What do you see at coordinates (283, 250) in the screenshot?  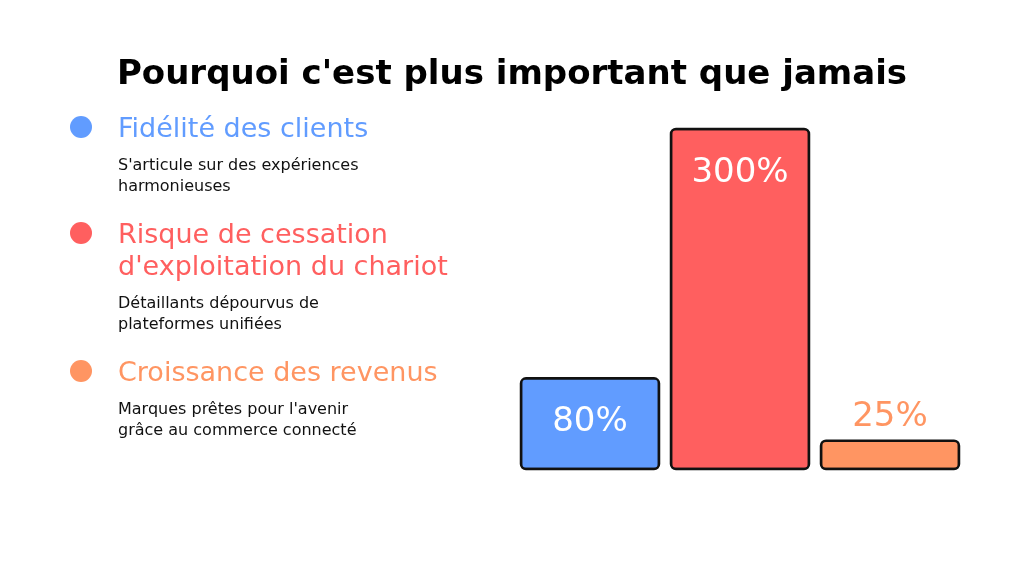 I see `legend-label: Risque de cessation d'exploitation du chariot` at bounding box center [283, 250].